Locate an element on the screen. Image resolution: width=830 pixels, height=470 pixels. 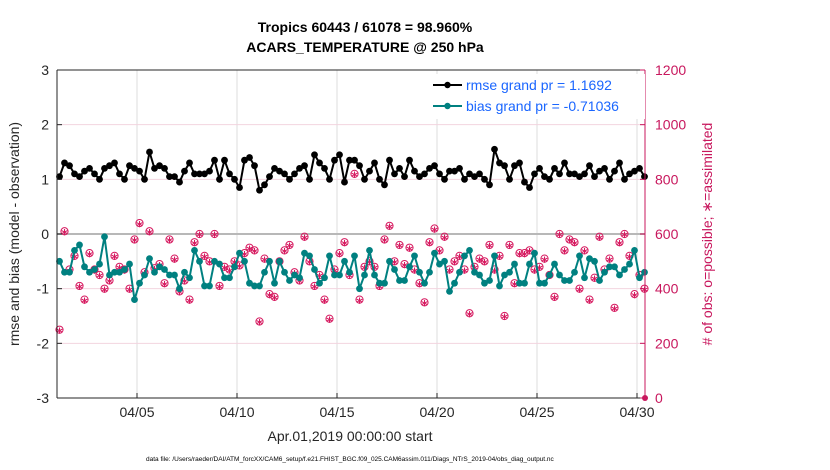
legend-bias-marker is located at coordinates (447, 106).